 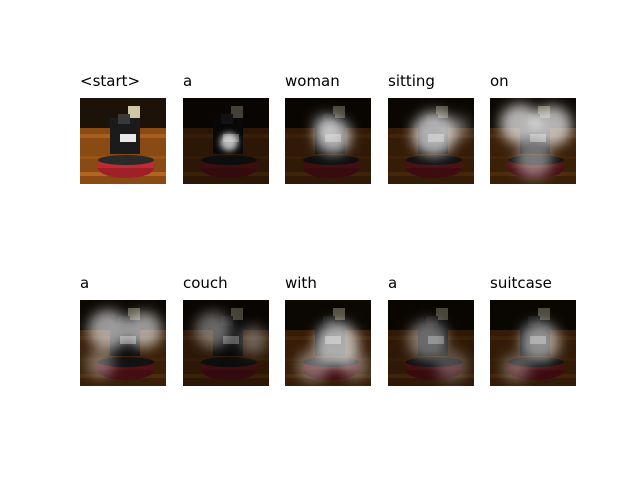 What do you see at coordinates (205, 283) in the screenshot?
I see `step-word: couch` at bounding box center [205, 283].